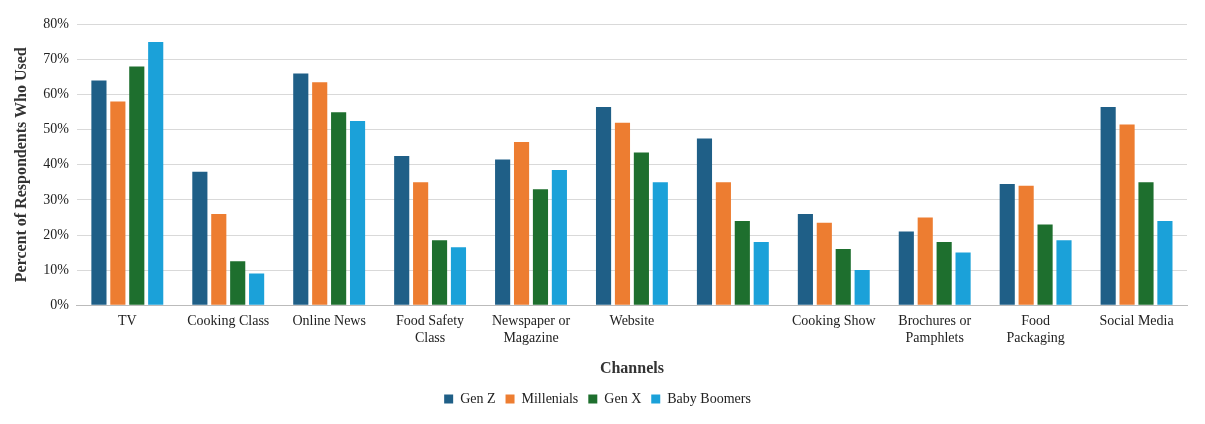 The height and width of the screenshot is (424, 1205). What do you see at coordinates (60, 304) in the screenshot?
I see `y-tick-label: 0%` at bounding box center [60, 304].